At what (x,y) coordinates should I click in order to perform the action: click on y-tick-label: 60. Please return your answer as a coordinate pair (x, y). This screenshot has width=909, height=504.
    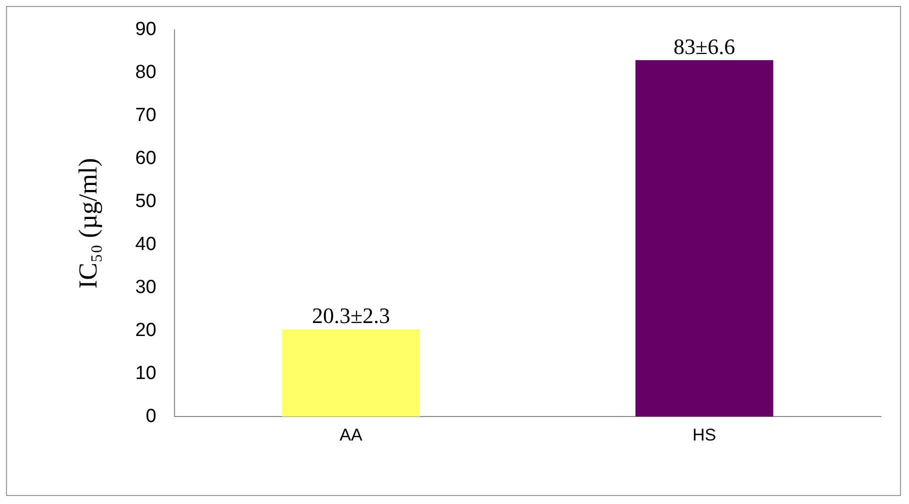
    Looking at the image, I should click on (145, 159).